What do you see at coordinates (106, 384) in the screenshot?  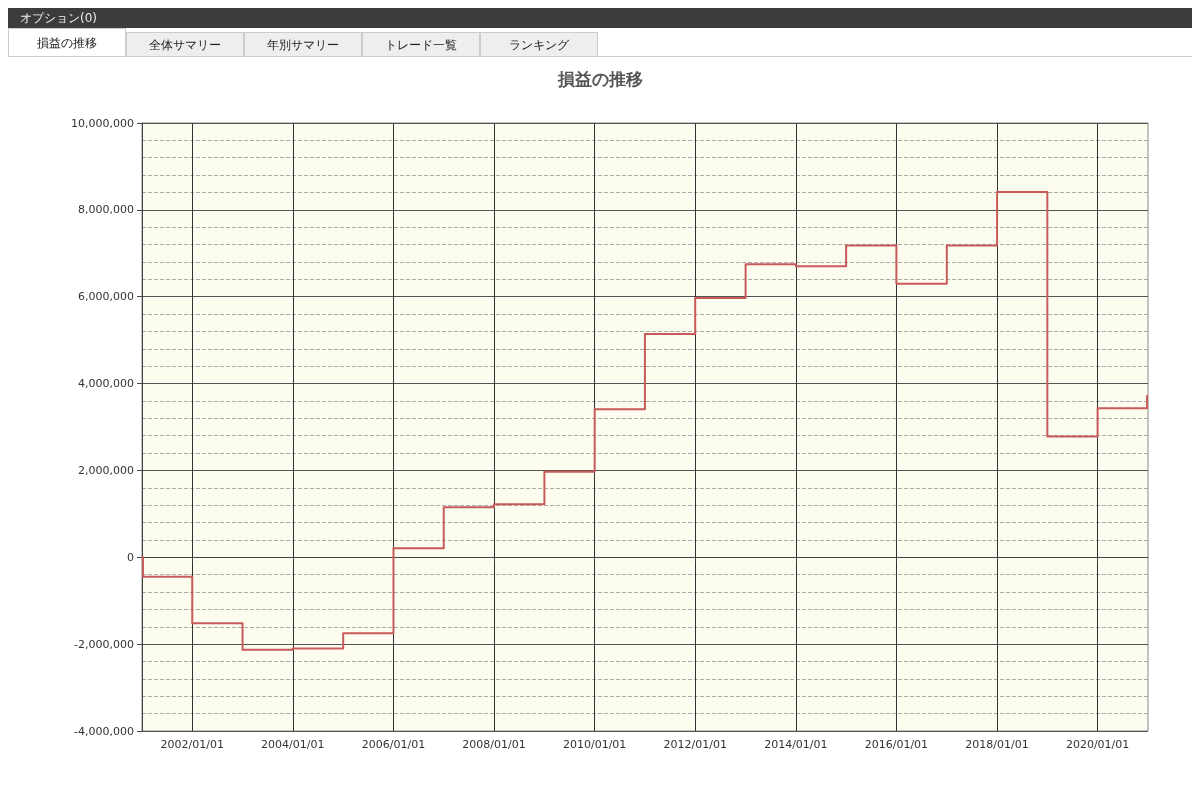 I see `y-tick-label: 4,000,000` at bounding box center [106, 384].